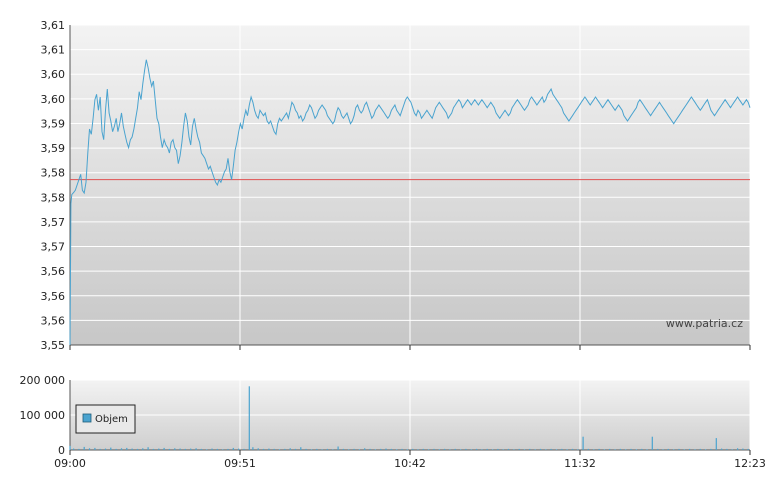 This screenshot has height=494, width=780. I want to click on volume-y-tick-label: 200 000, so click(43, 380).